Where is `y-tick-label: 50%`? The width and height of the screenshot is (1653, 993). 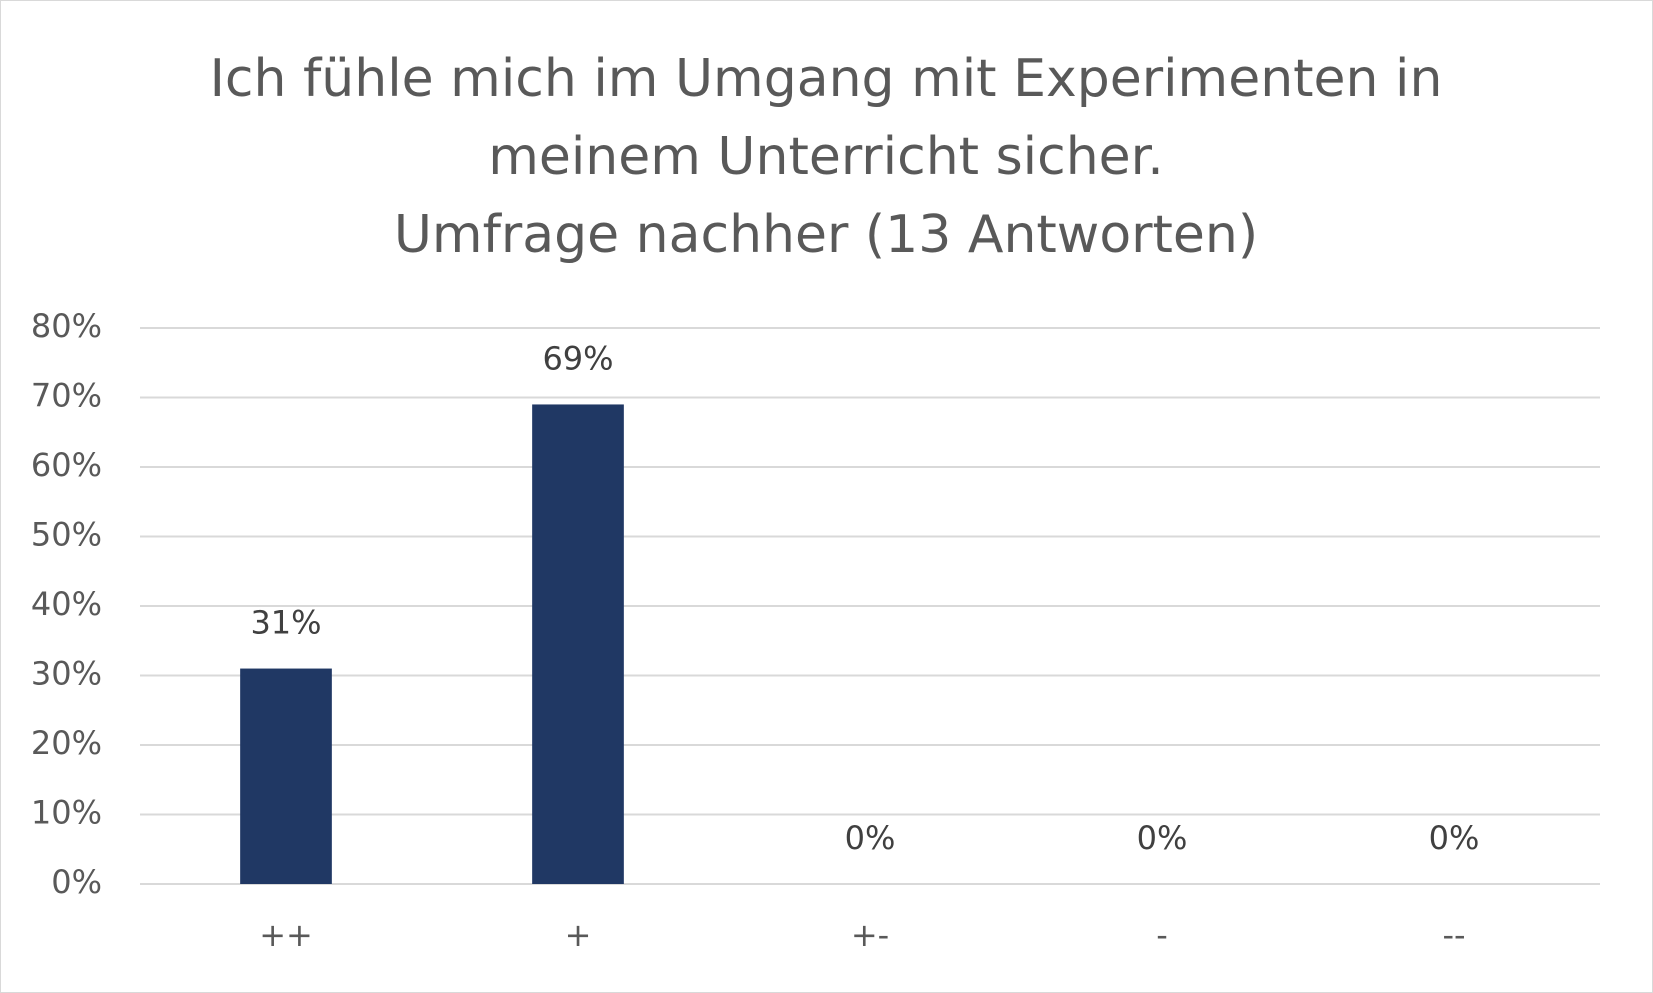
y-tick-label: 50% is located at coordinates (66, 535).